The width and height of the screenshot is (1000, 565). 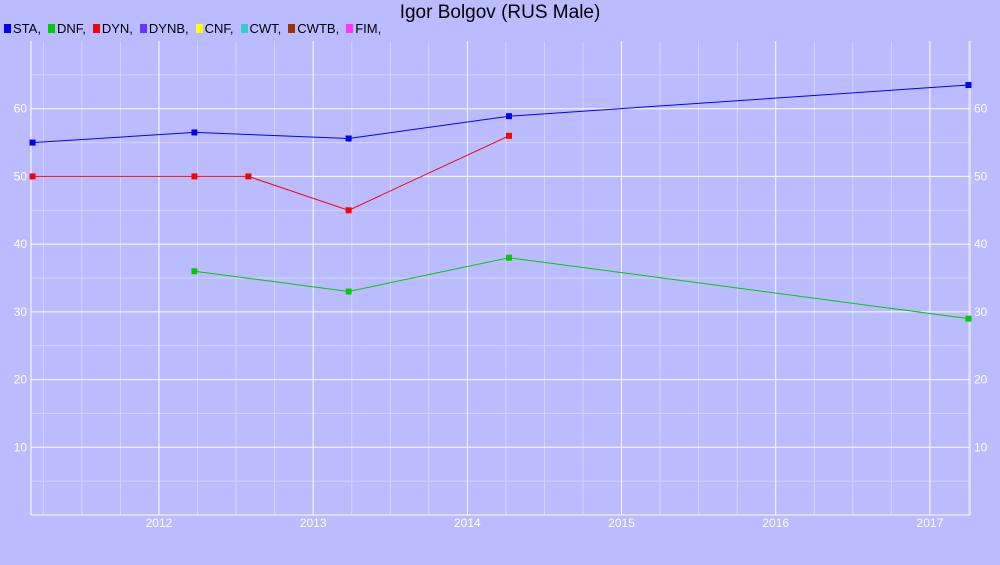 What do you see at coordinates (21, 244) in the screenshot?
I see `y-tick-label-left: 40` at bounding box center [21, 244].